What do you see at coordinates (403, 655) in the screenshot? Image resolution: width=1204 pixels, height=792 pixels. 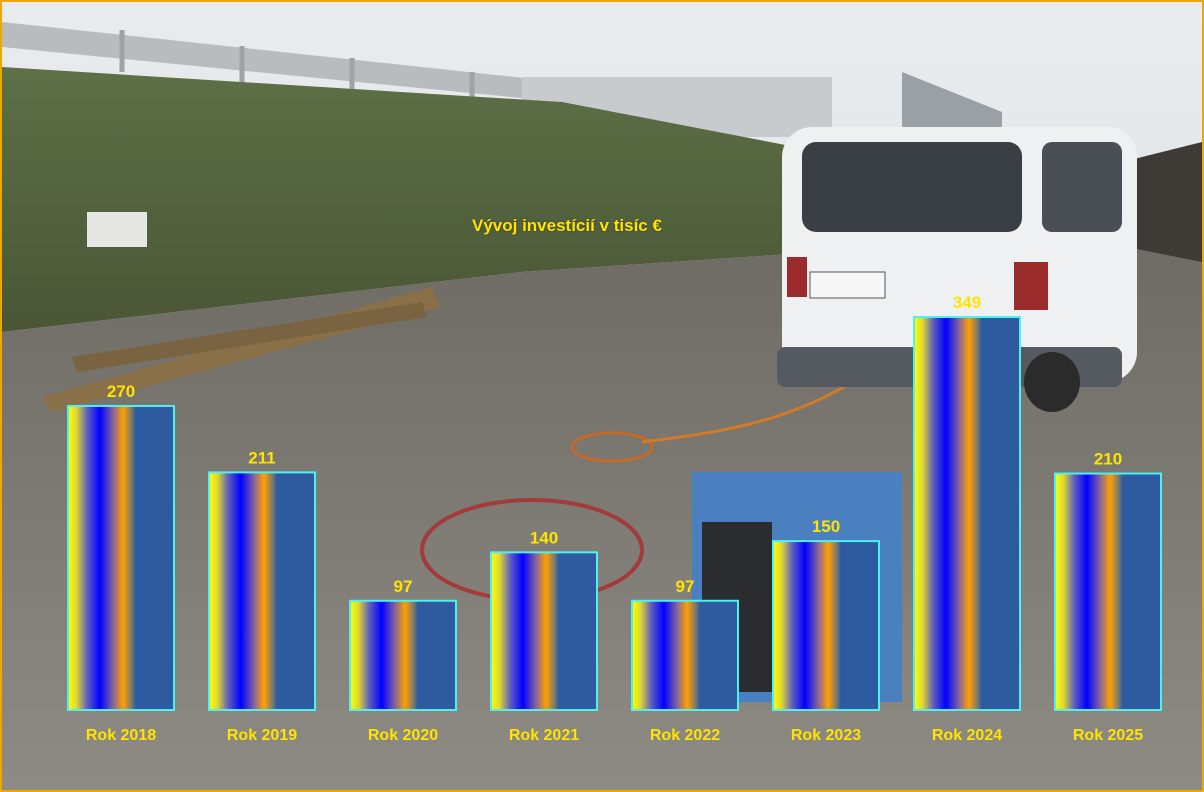 I see `bar-rok-2020` at bounding box center [403, 655].